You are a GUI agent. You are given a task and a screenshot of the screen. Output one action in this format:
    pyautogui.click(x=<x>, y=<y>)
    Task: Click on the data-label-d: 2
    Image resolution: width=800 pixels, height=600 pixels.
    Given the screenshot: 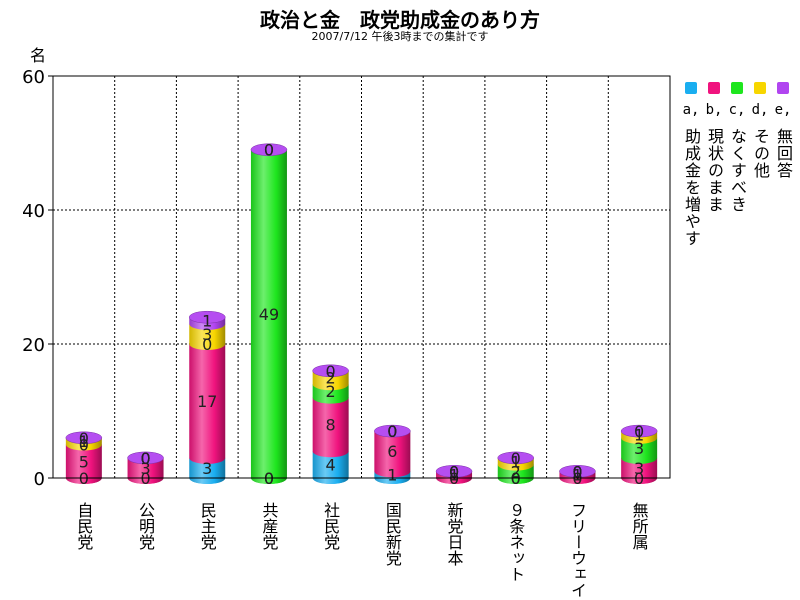 What is the action you would take?
    pyautogui.click(x=331, y=378)
    